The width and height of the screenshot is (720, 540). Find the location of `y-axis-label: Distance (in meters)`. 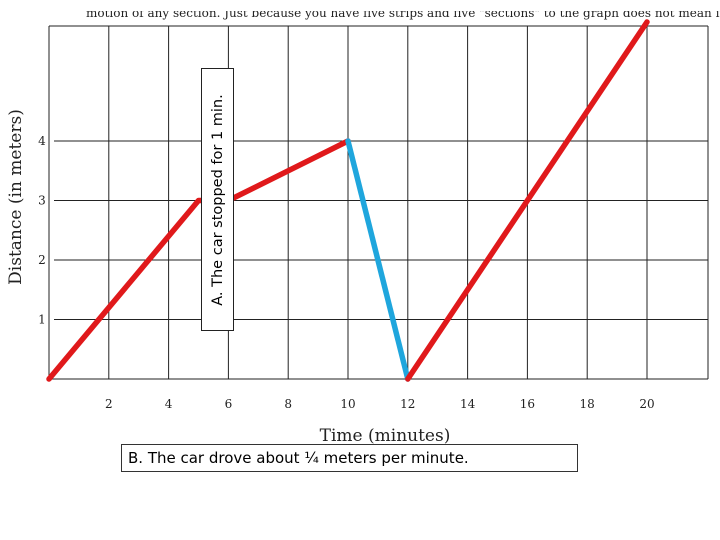

y-axis-label: Distance (in meters) is located at coordinates (16, 197).